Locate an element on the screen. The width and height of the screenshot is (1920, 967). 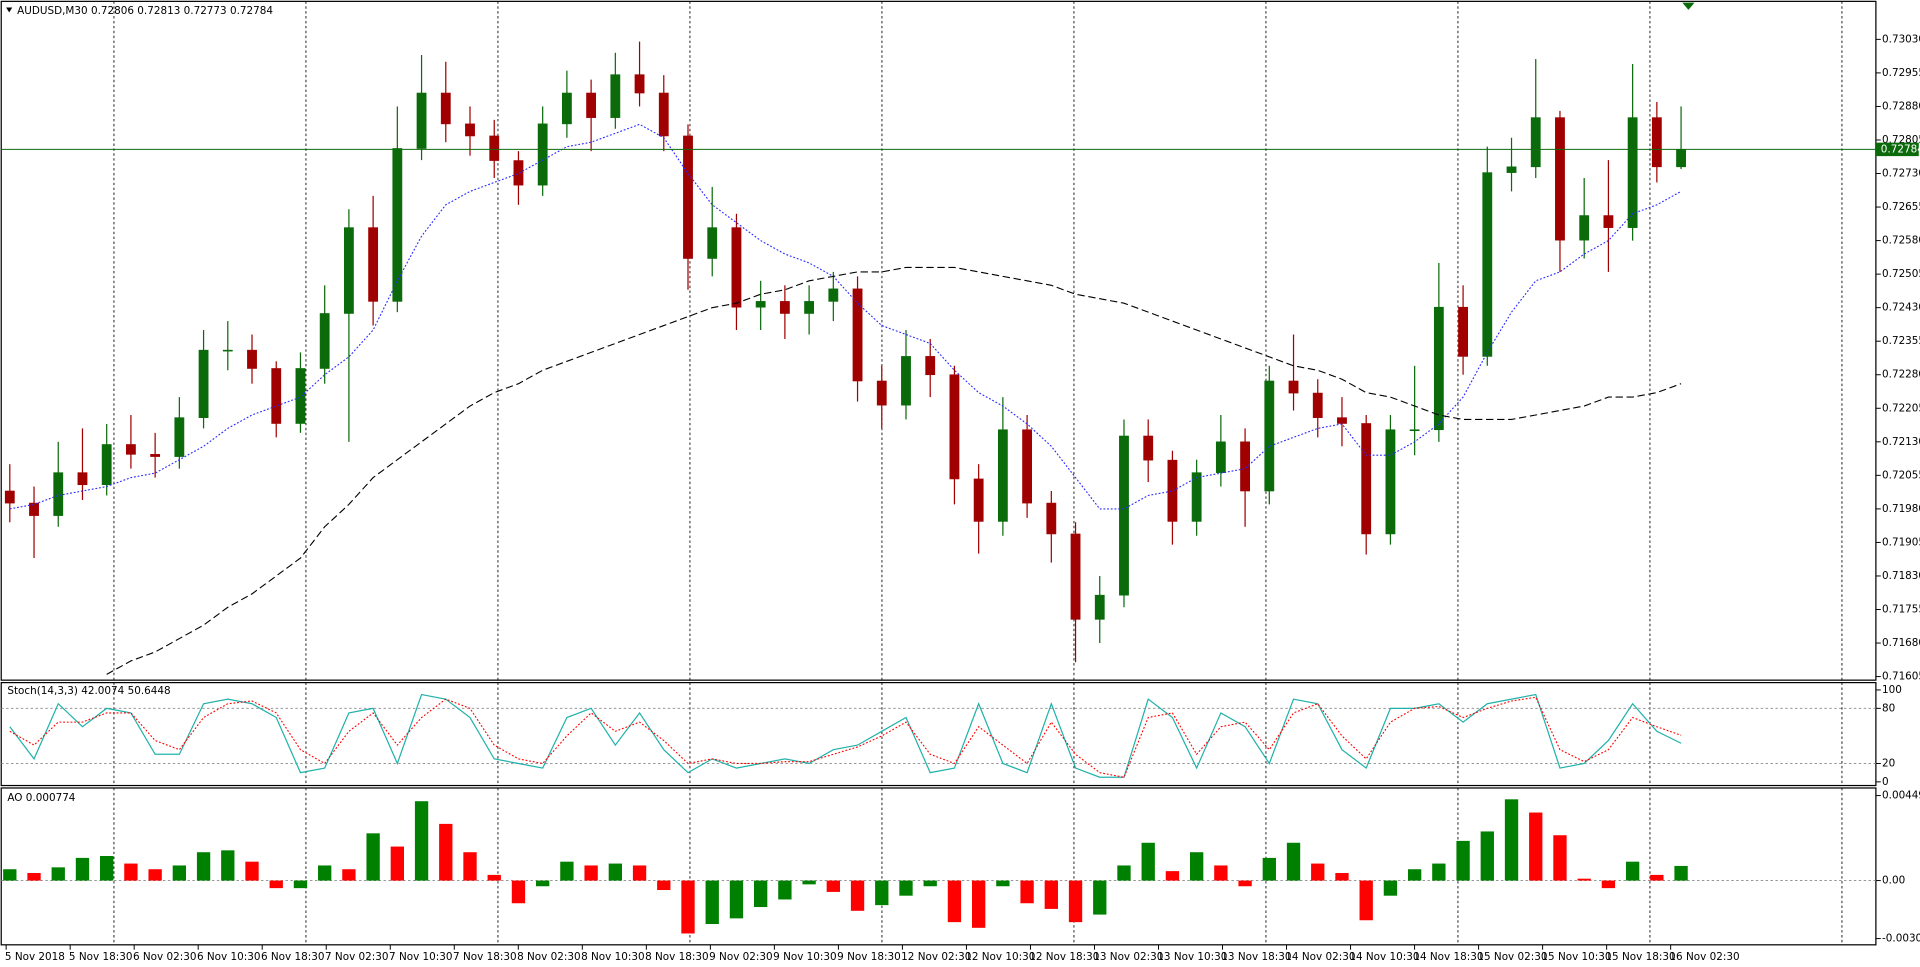
y-tick-label: 0.73030 is located at coordinates (1901, 39).